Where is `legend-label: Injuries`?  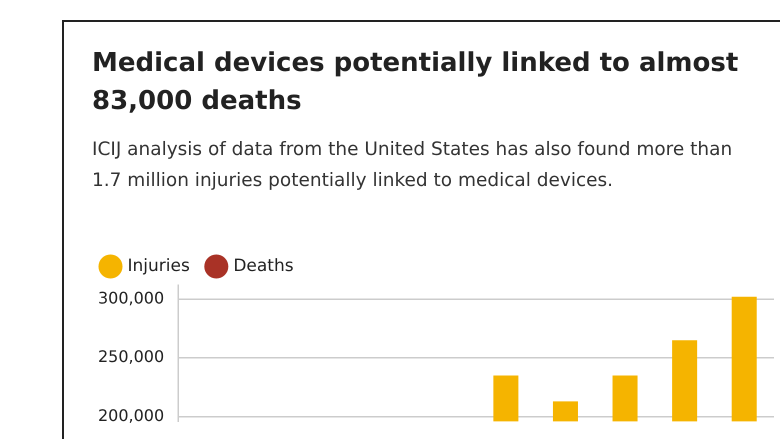
legend-label: Injuries is located at coordinates (159, 266).